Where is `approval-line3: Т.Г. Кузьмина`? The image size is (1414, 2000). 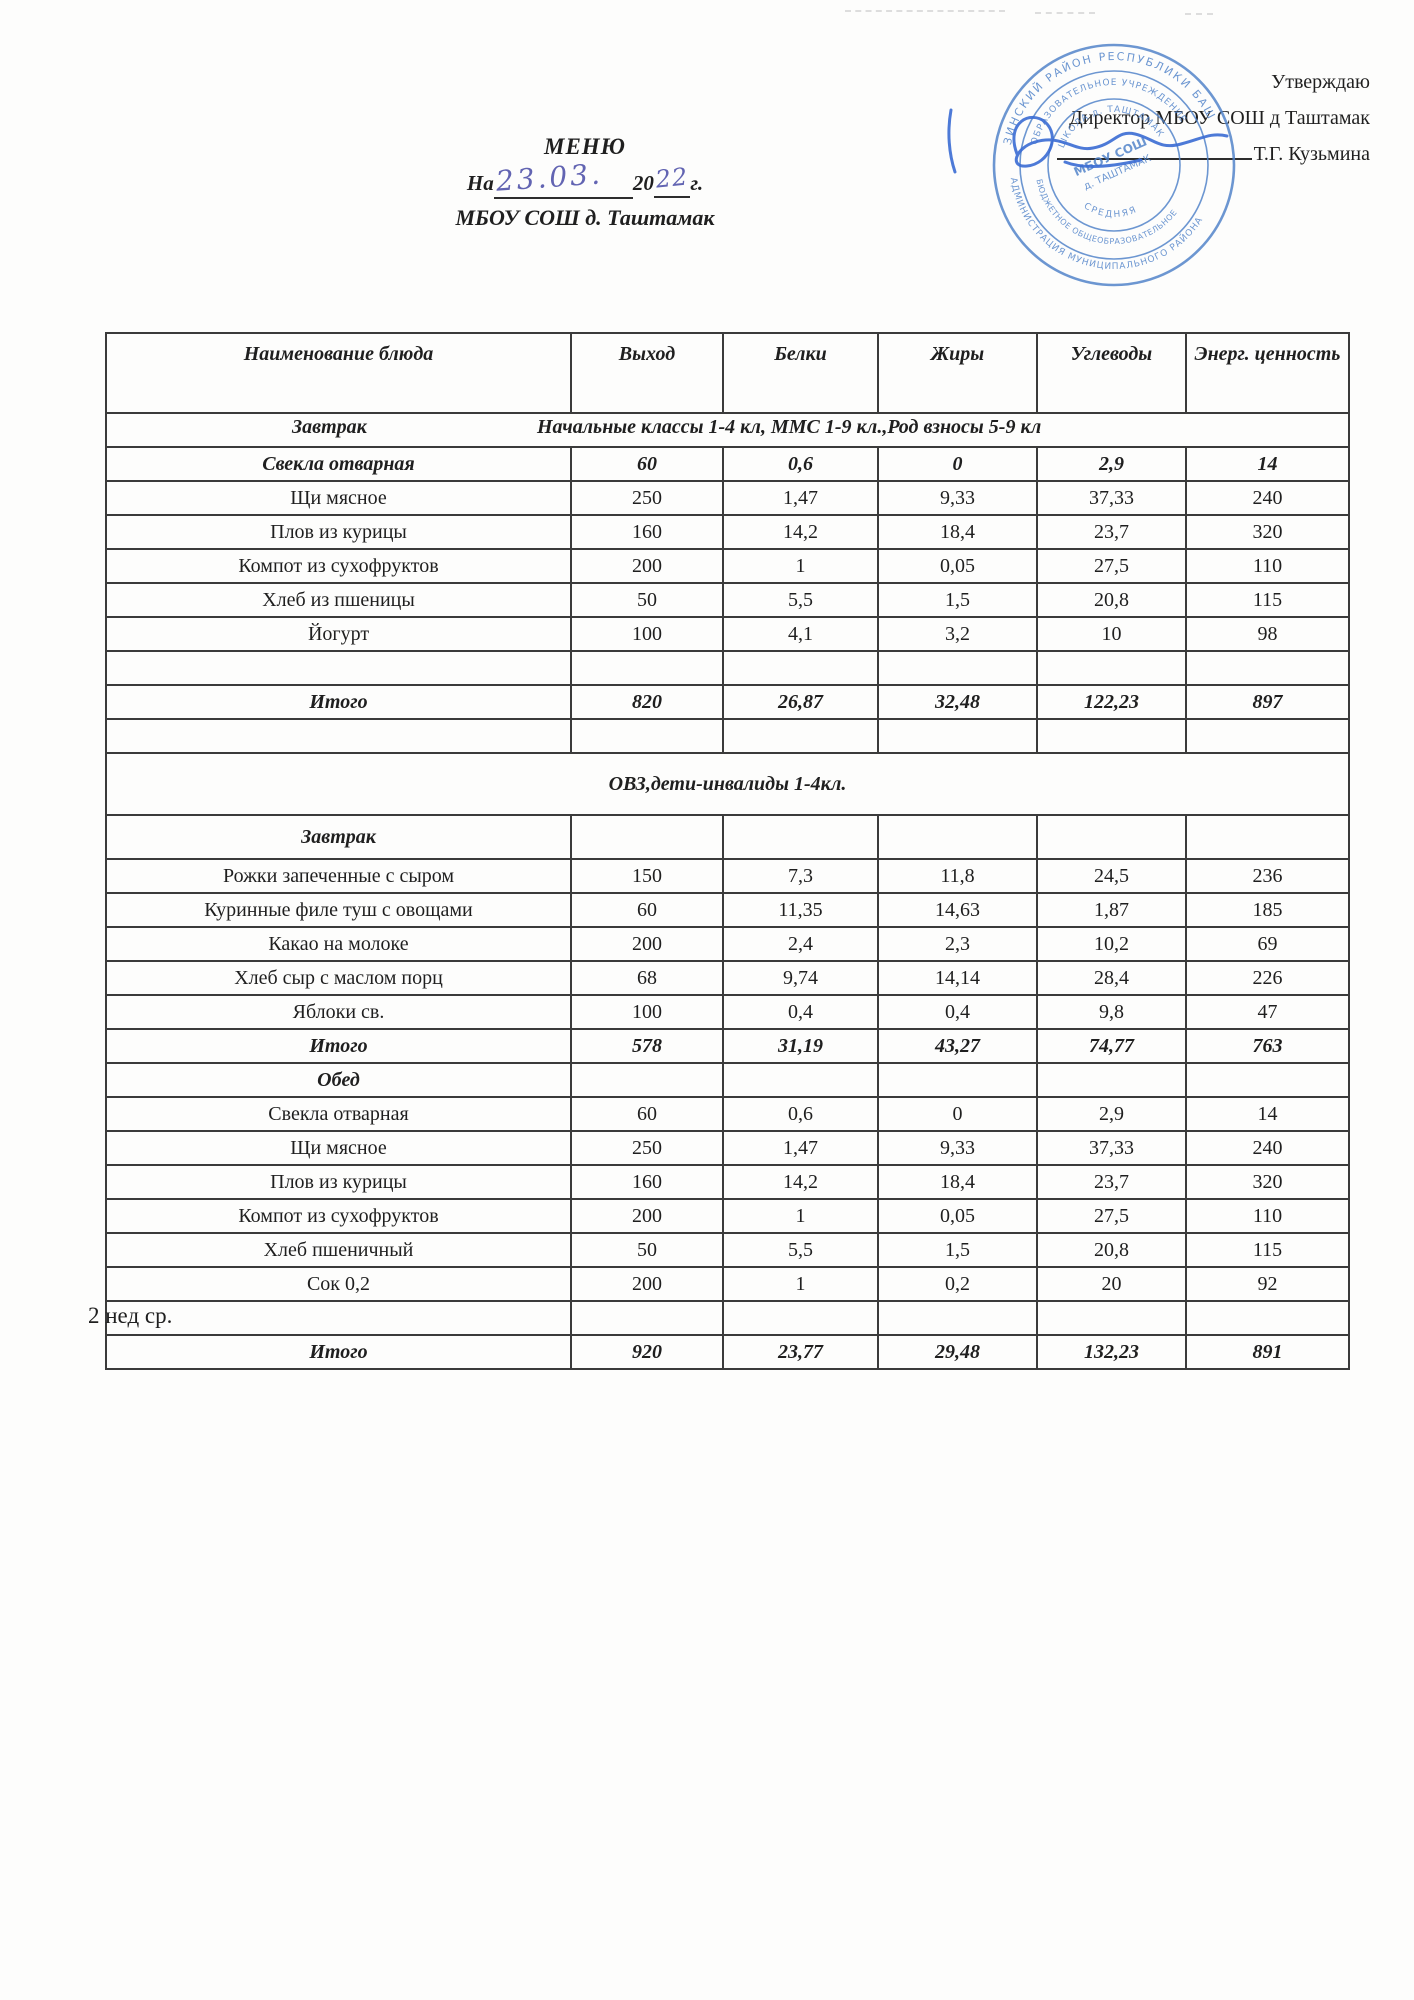
approval-line3: Т.Г. Кузьмина is located at coordinates (1213, 154).